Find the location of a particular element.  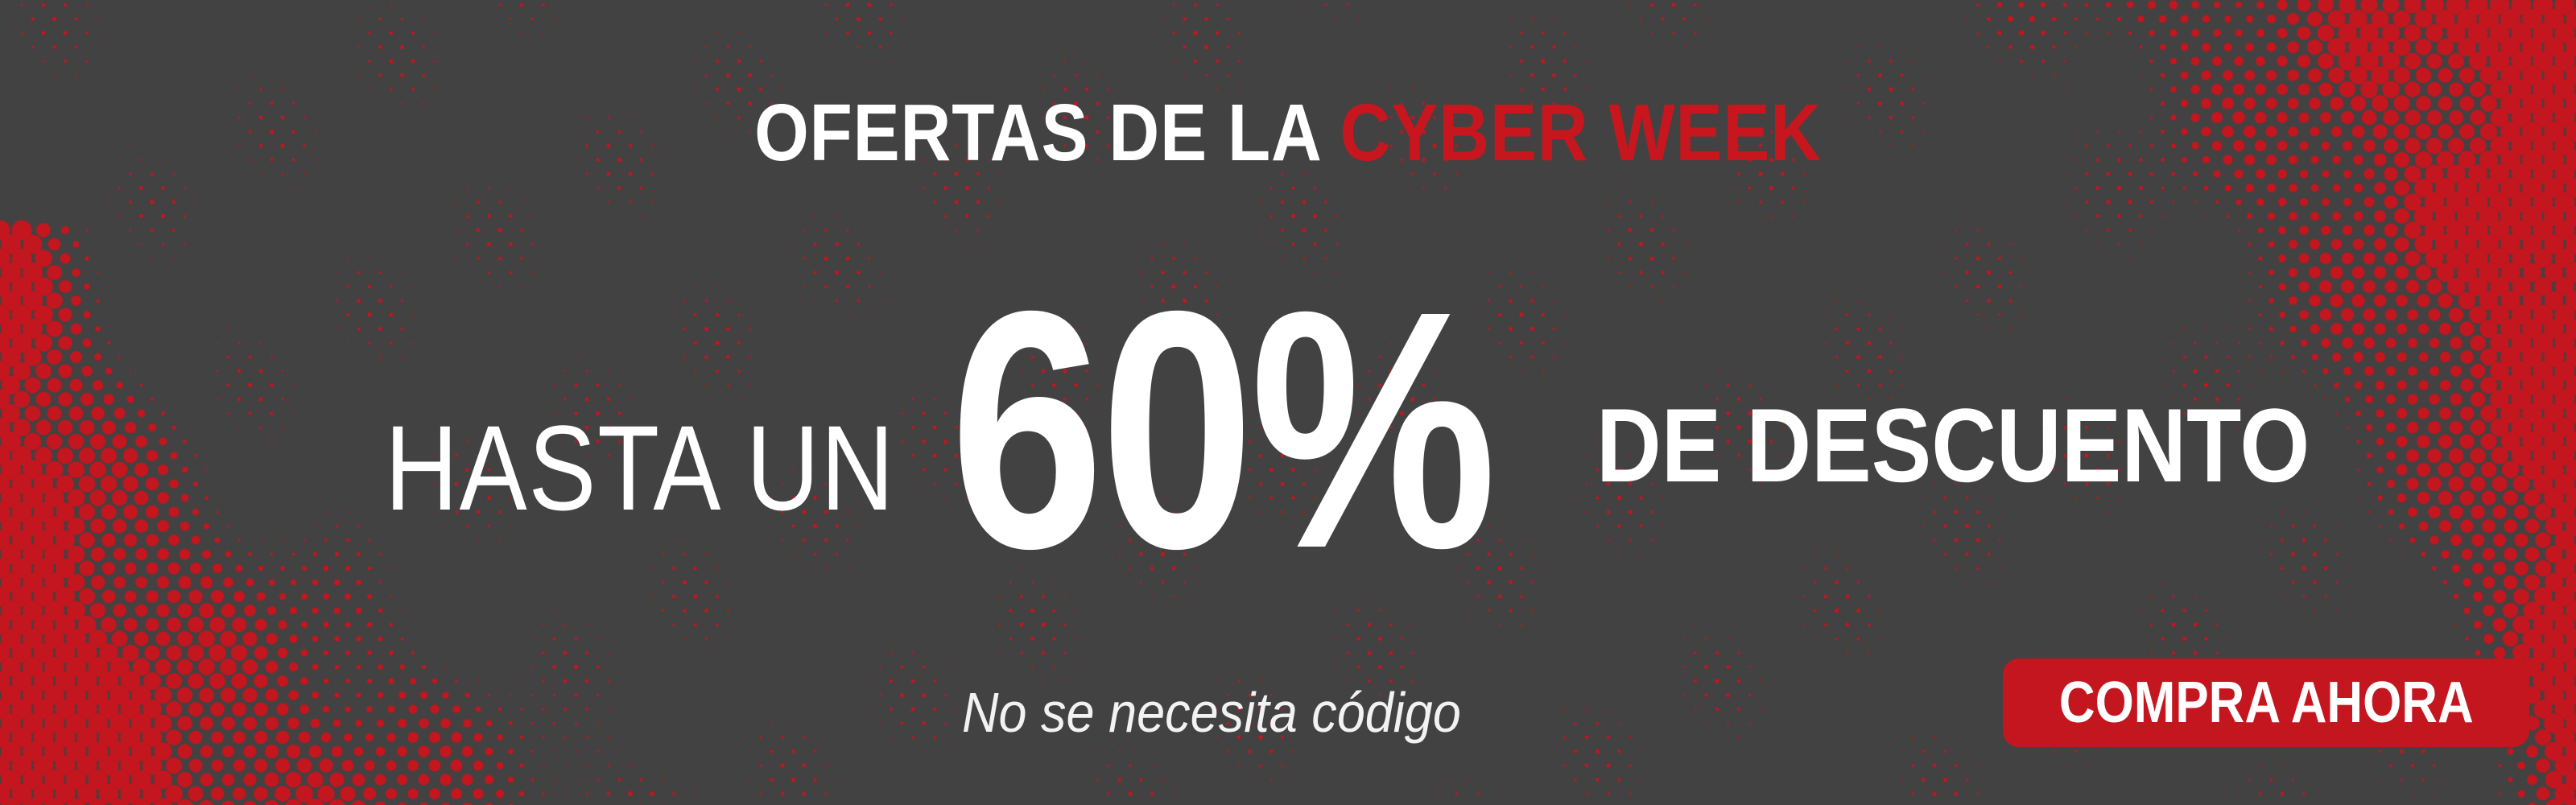

shop-now-button: COMPRA AHORA is located at coordinates (2266, 702).